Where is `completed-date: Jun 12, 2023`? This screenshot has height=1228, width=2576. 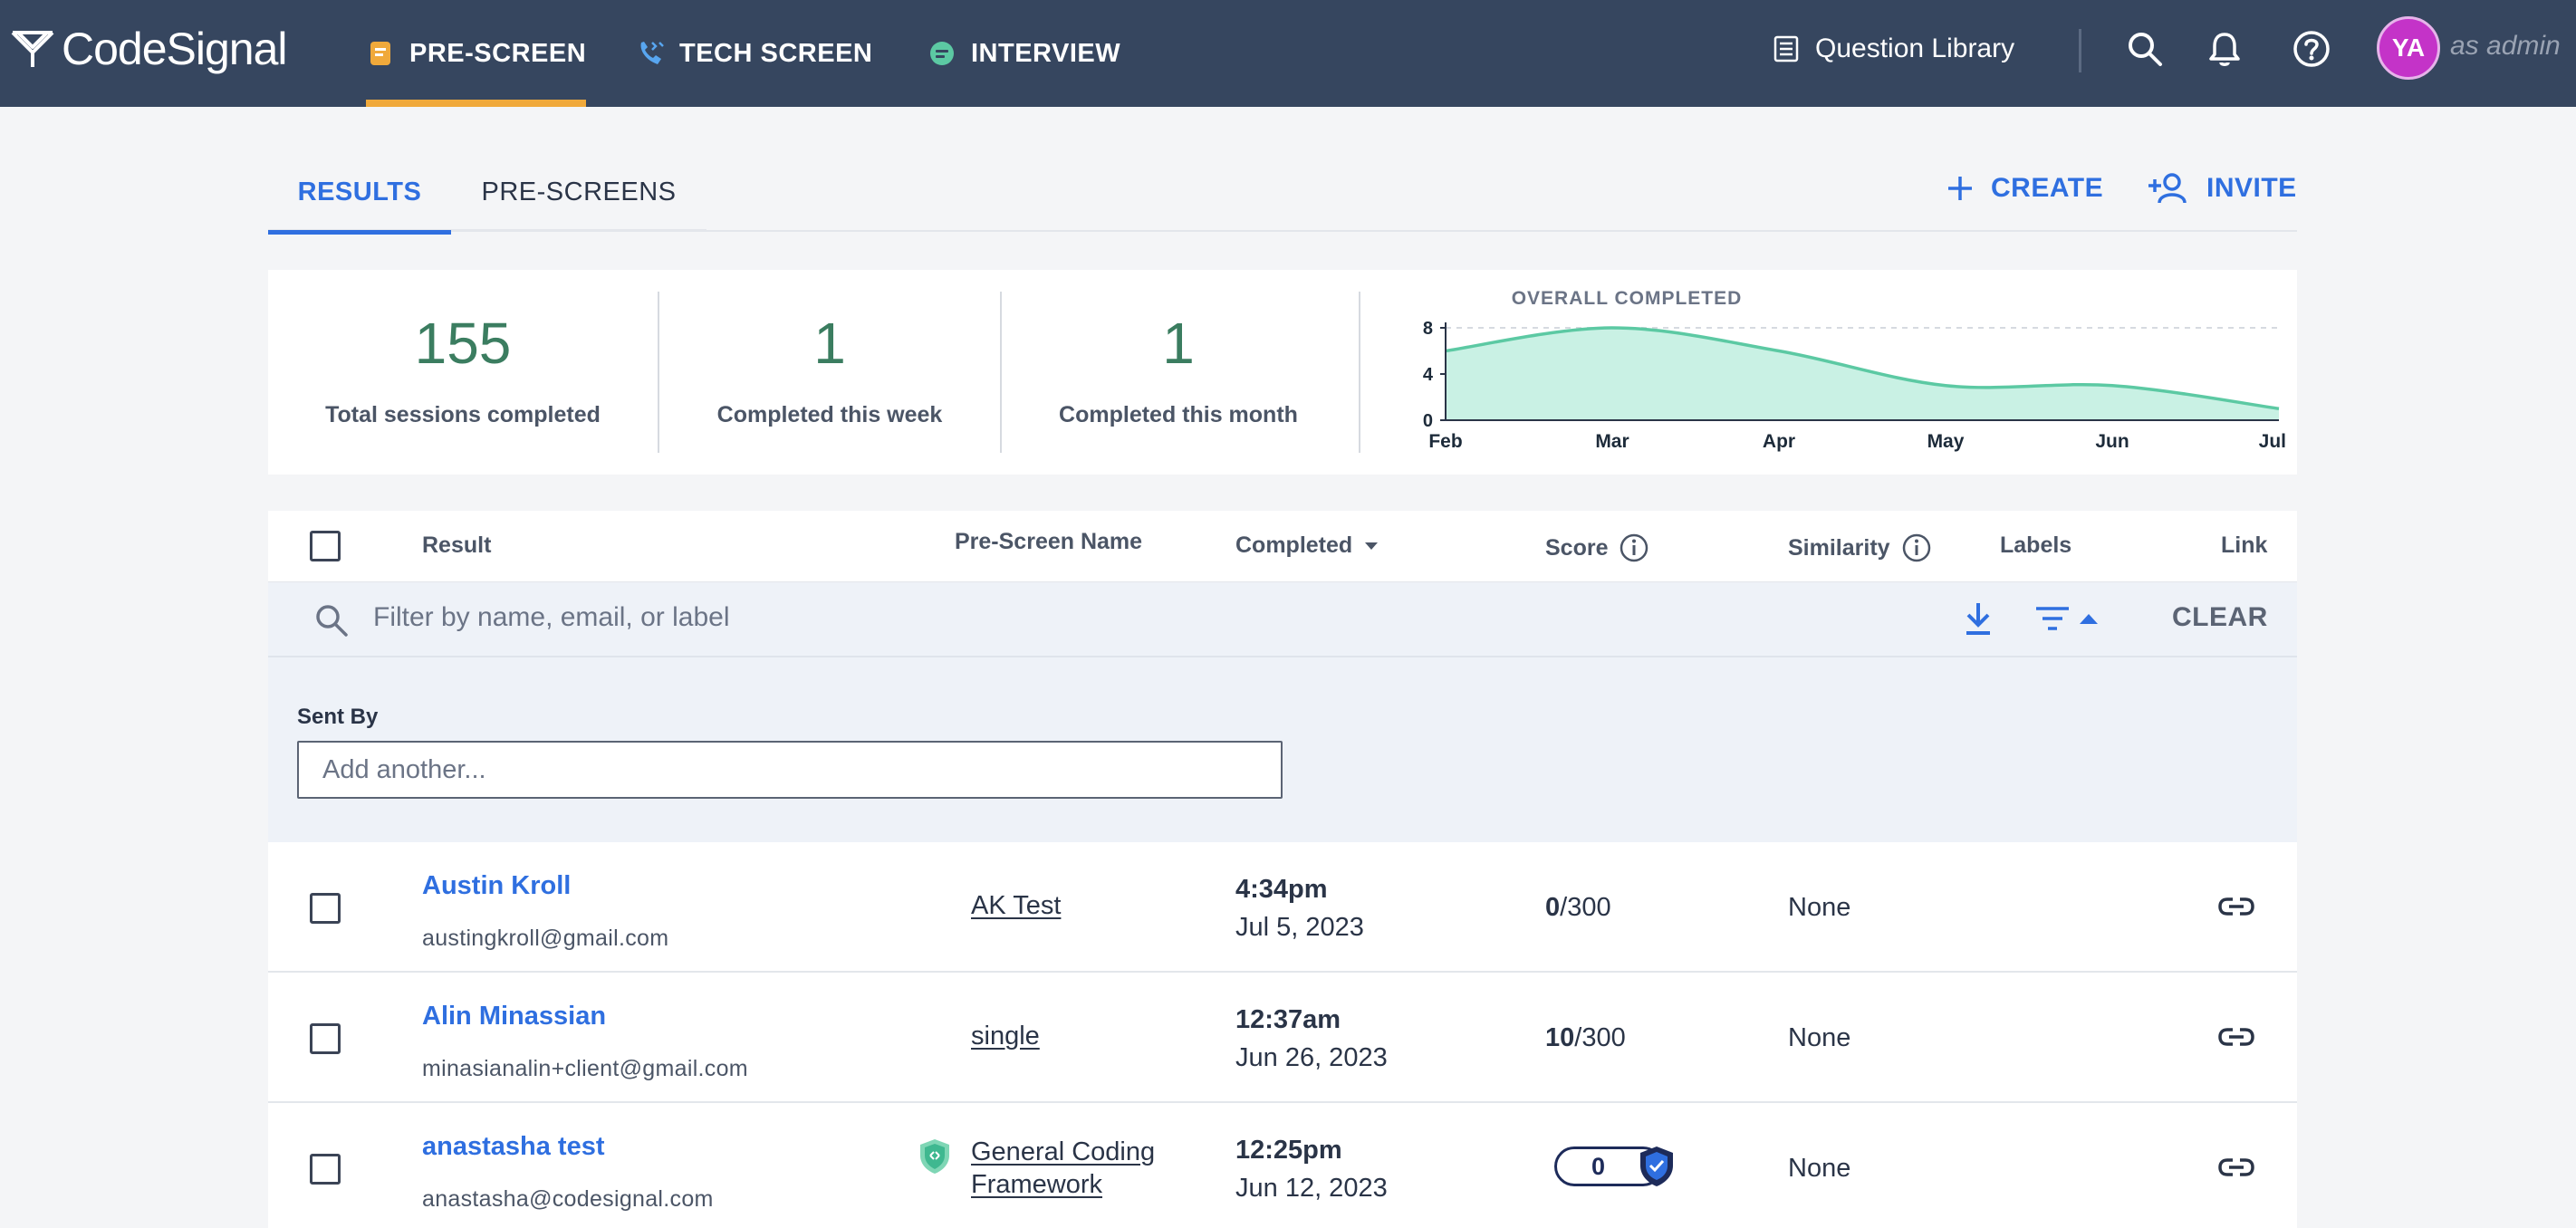 completed-date: Jun 12, 2023 is located at coordinates (1311, 1189).